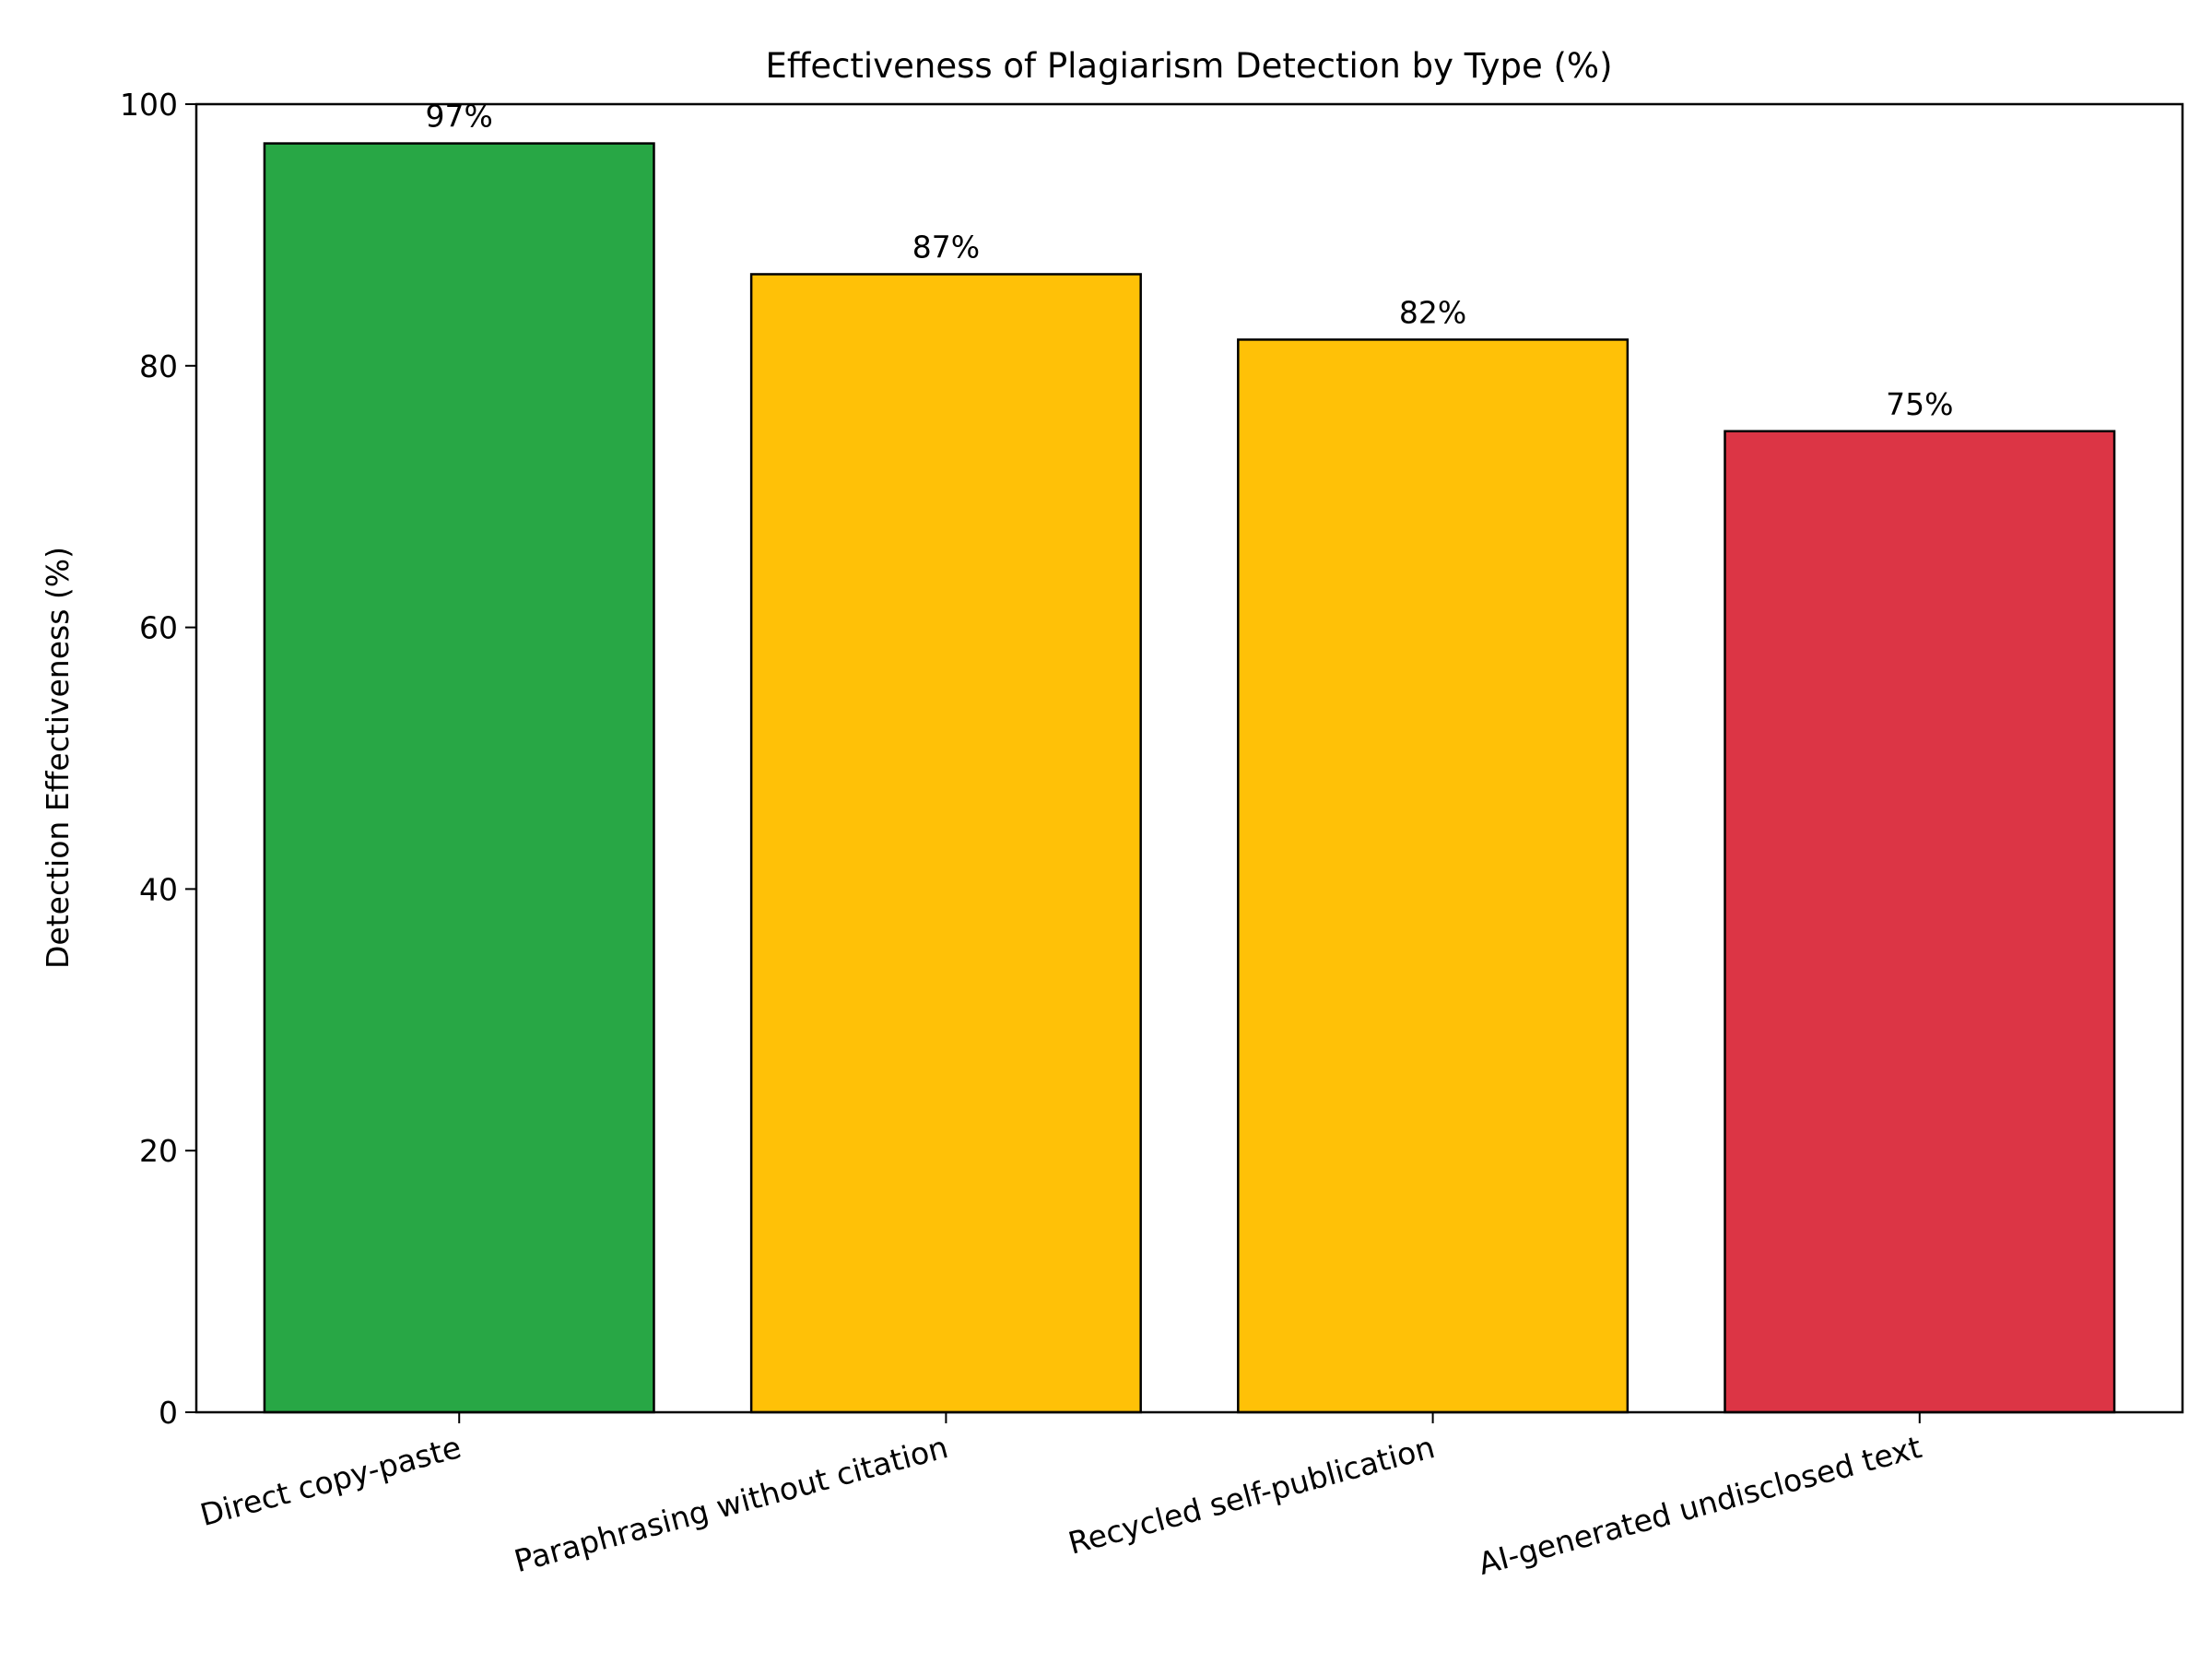 The height and width of the screenshot is (1663, 2212). What do you see at coordinates (1919, 404) in the screenshot?
I see `data-label-3: 75%` at bounding box center [1919, 404].